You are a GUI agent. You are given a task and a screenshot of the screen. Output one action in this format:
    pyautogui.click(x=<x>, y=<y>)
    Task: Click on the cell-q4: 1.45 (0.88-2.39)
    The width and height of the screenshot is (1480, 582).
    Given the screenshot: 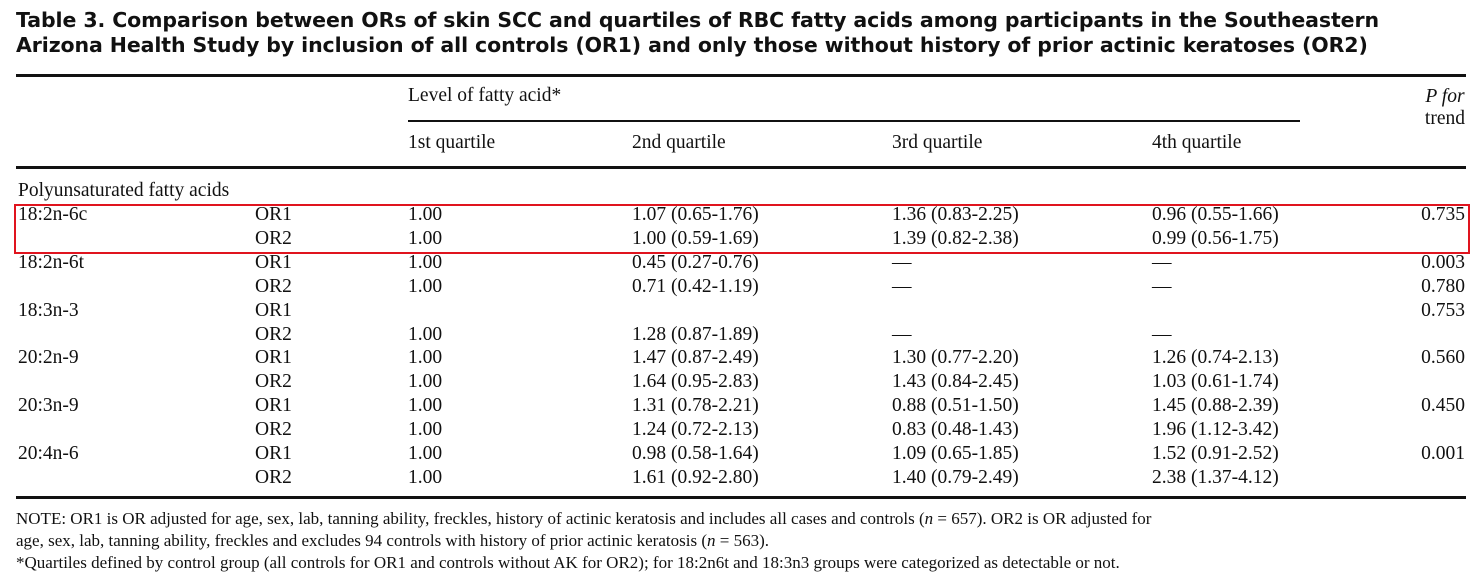 What is the action you would take?
    pyautogui.click(x=1215, y=406)
    